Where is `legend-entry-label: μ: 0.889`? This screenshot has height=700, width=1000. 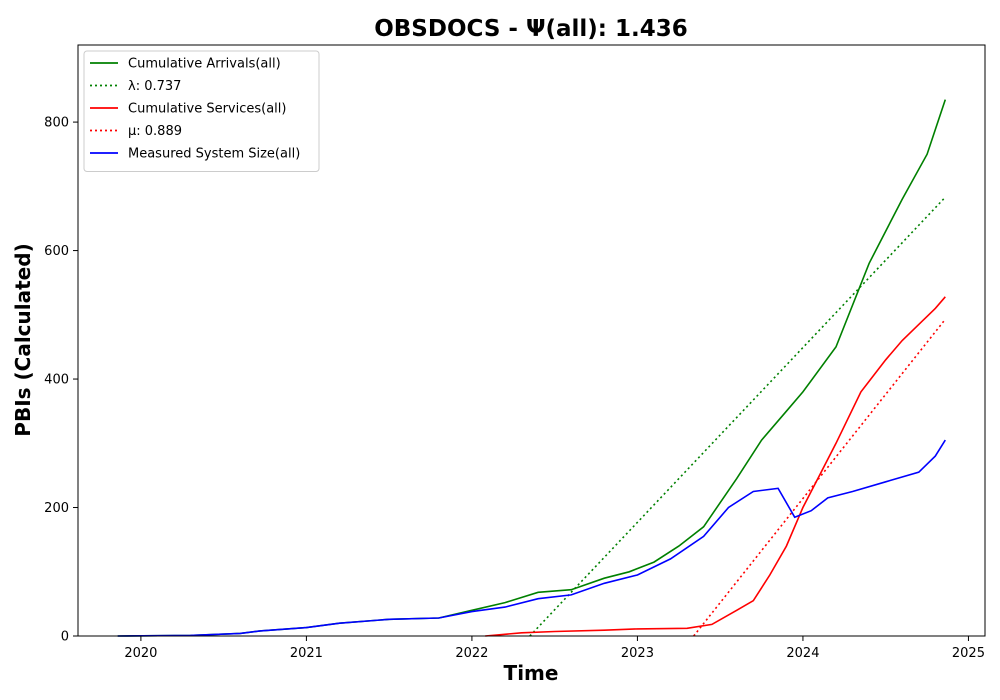
legend-entry-label: μ: 0.889 is located at coordinates (155, 131).